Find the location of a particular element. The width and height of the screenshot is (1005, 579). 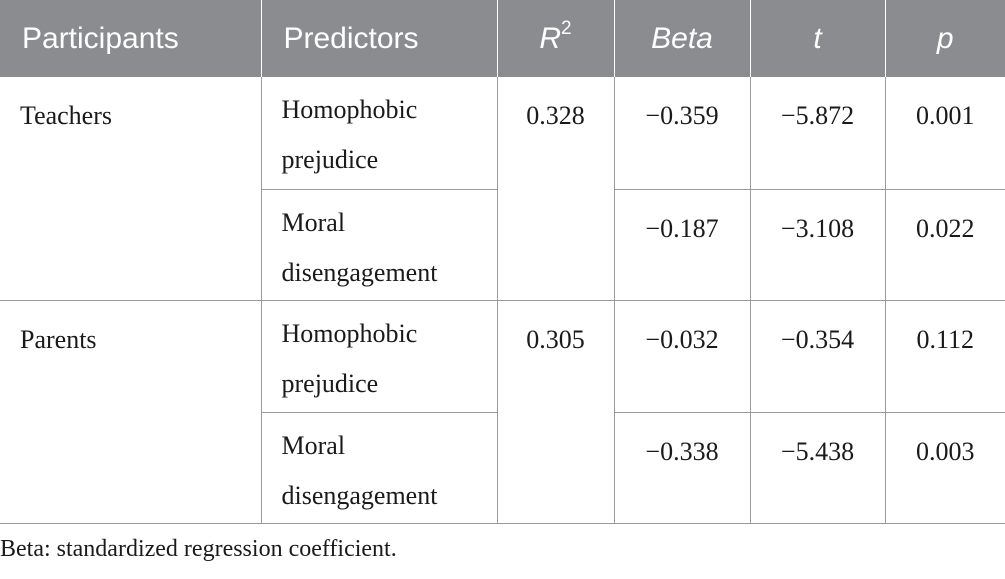

t-cell: −0.354 is located at coordinates (818, 356).